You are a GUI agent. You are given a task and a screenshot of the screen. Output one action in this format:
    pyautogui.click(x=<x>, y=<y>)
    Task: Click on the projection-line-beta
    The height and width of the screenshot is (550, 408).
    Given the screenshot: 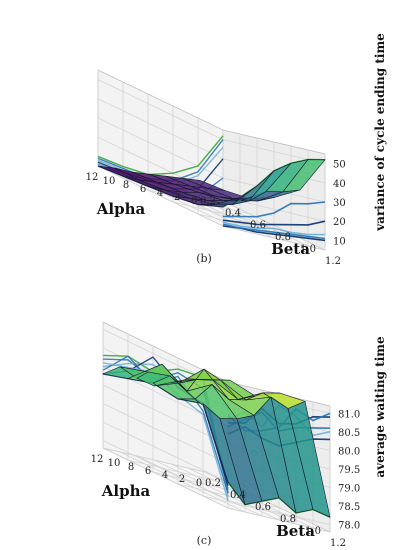 What is the action you would take?
    pyautogui.click(x=160, y=155)
    